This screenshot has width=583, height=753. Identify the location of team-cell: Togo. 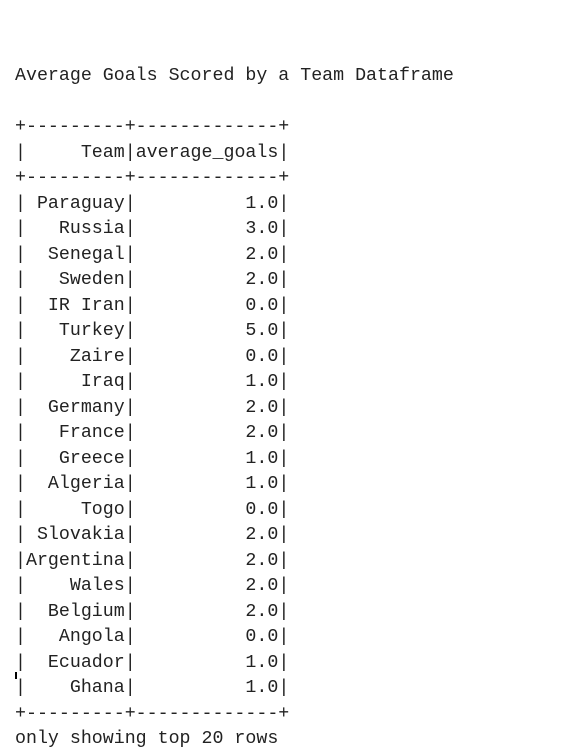
(102, 509).